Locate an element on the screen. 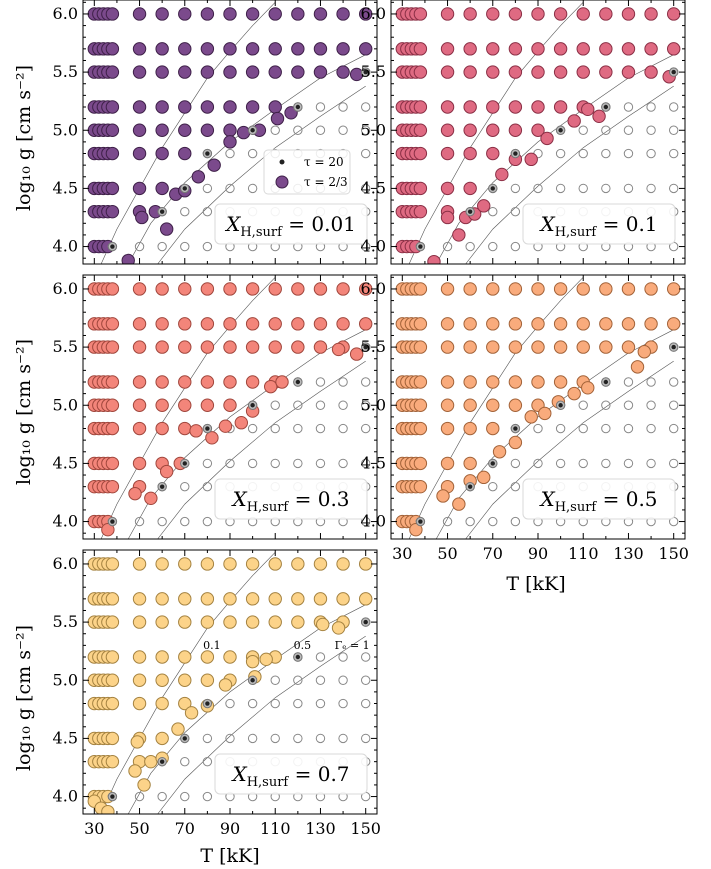 This screenshot has width=711, height=869. x-axis-label-bottom: T [kK] is located at coordinates (229, 856).